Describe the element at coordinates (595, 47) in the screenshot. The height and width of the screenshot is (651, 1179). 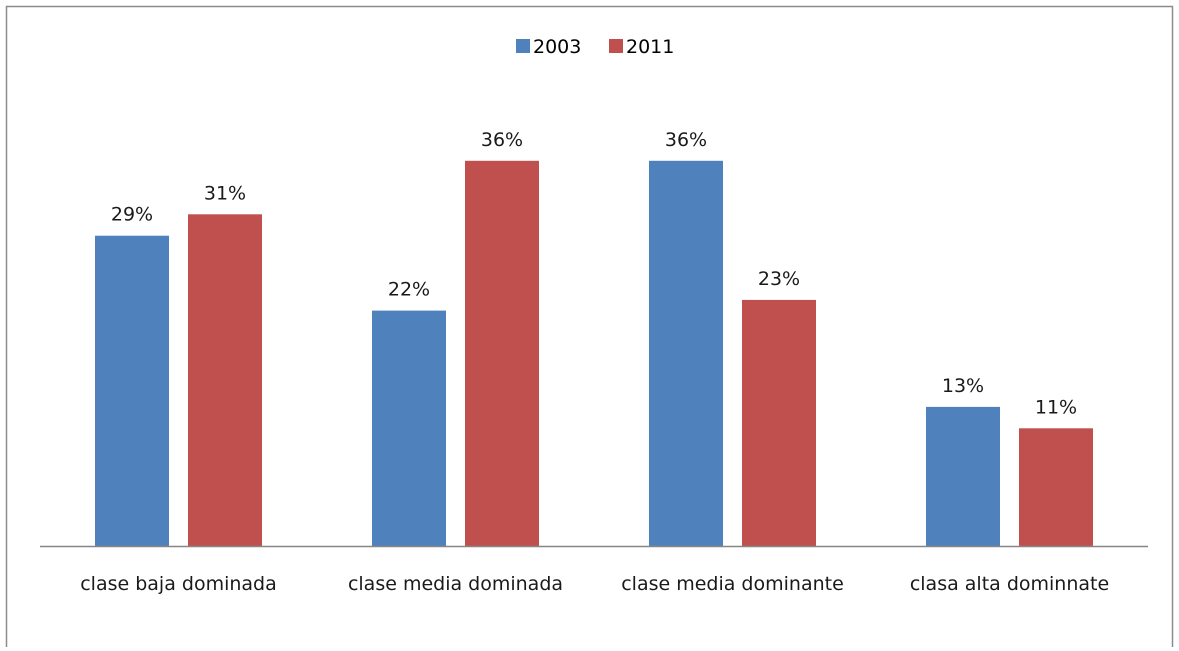
I see `legend: 2003 2011` at that location.